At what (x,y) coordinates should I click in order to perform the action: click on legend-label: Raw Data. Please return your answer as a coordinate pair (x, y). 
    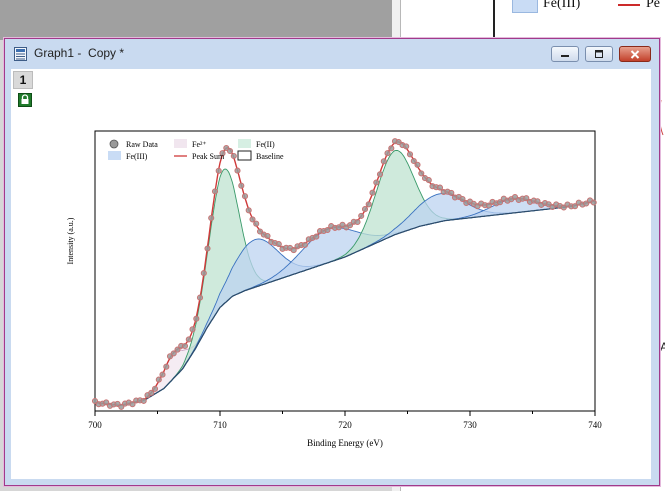
    Looking at the image, I should click on (142, 144).